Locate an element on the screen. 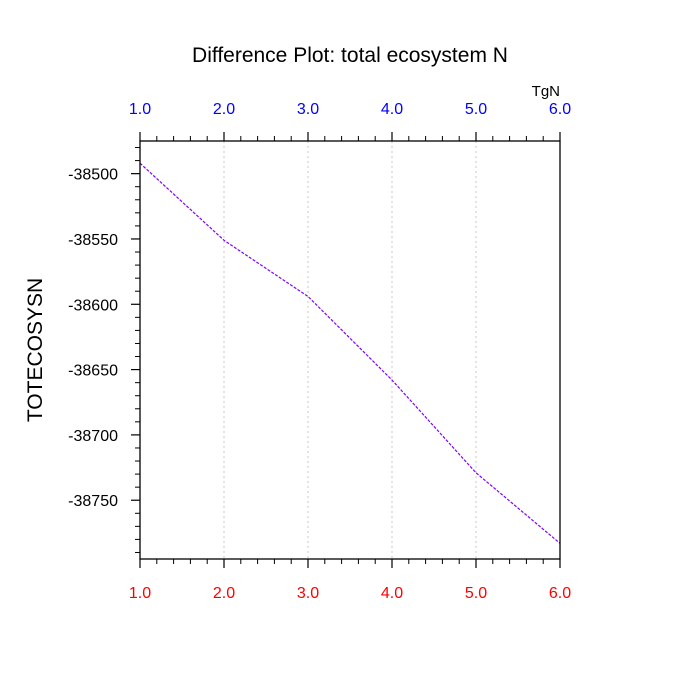  bottom-tick-label: 6.0 is located at coordinates (560, 593).